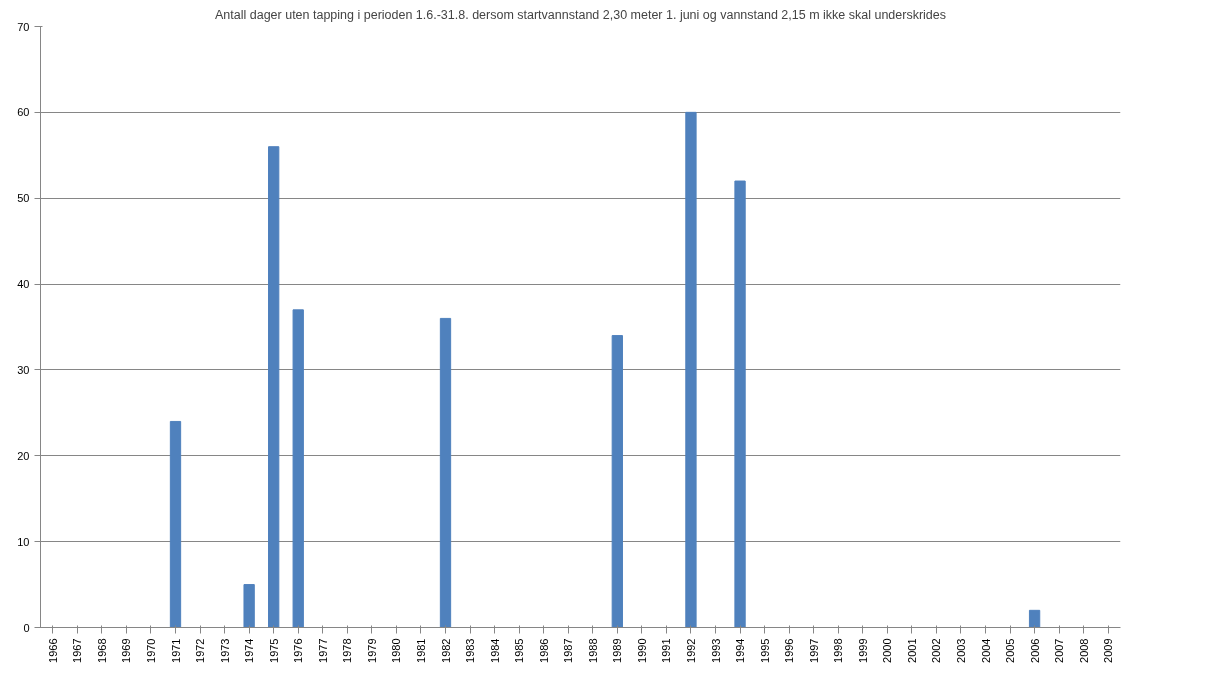  What do you see at coordinates (715, 650) in the screenshot?
I see `x-tick-label: 1993` at bounding box center [715, 650].